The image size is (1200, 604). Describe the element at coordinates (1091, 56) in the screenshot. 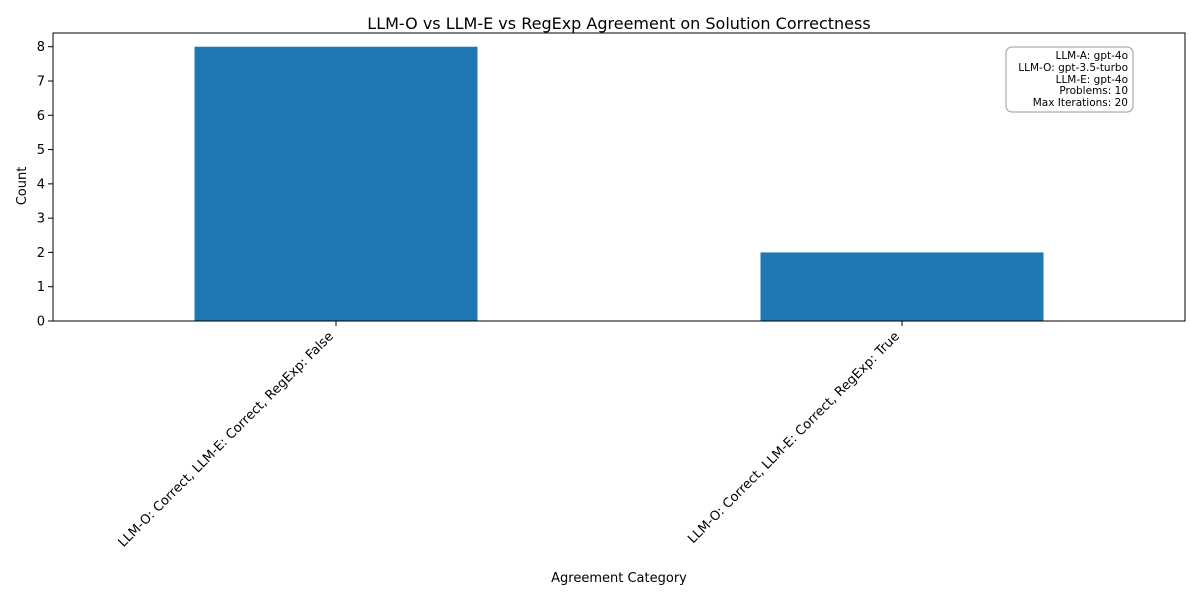

I see `annotation-line: LLM-A: gpt-4o` at that location.